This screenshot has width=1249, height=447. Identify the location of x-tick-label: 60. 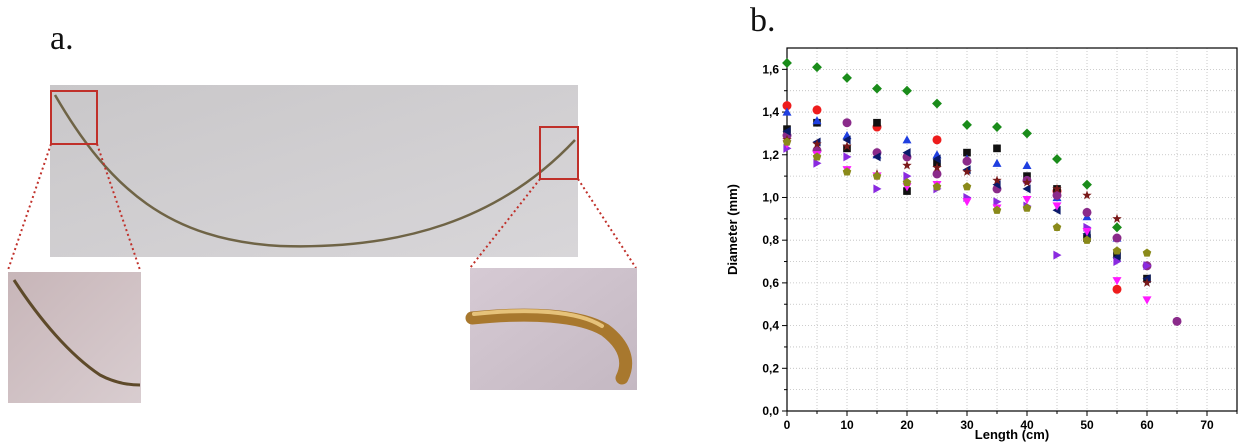
(1147, 425).